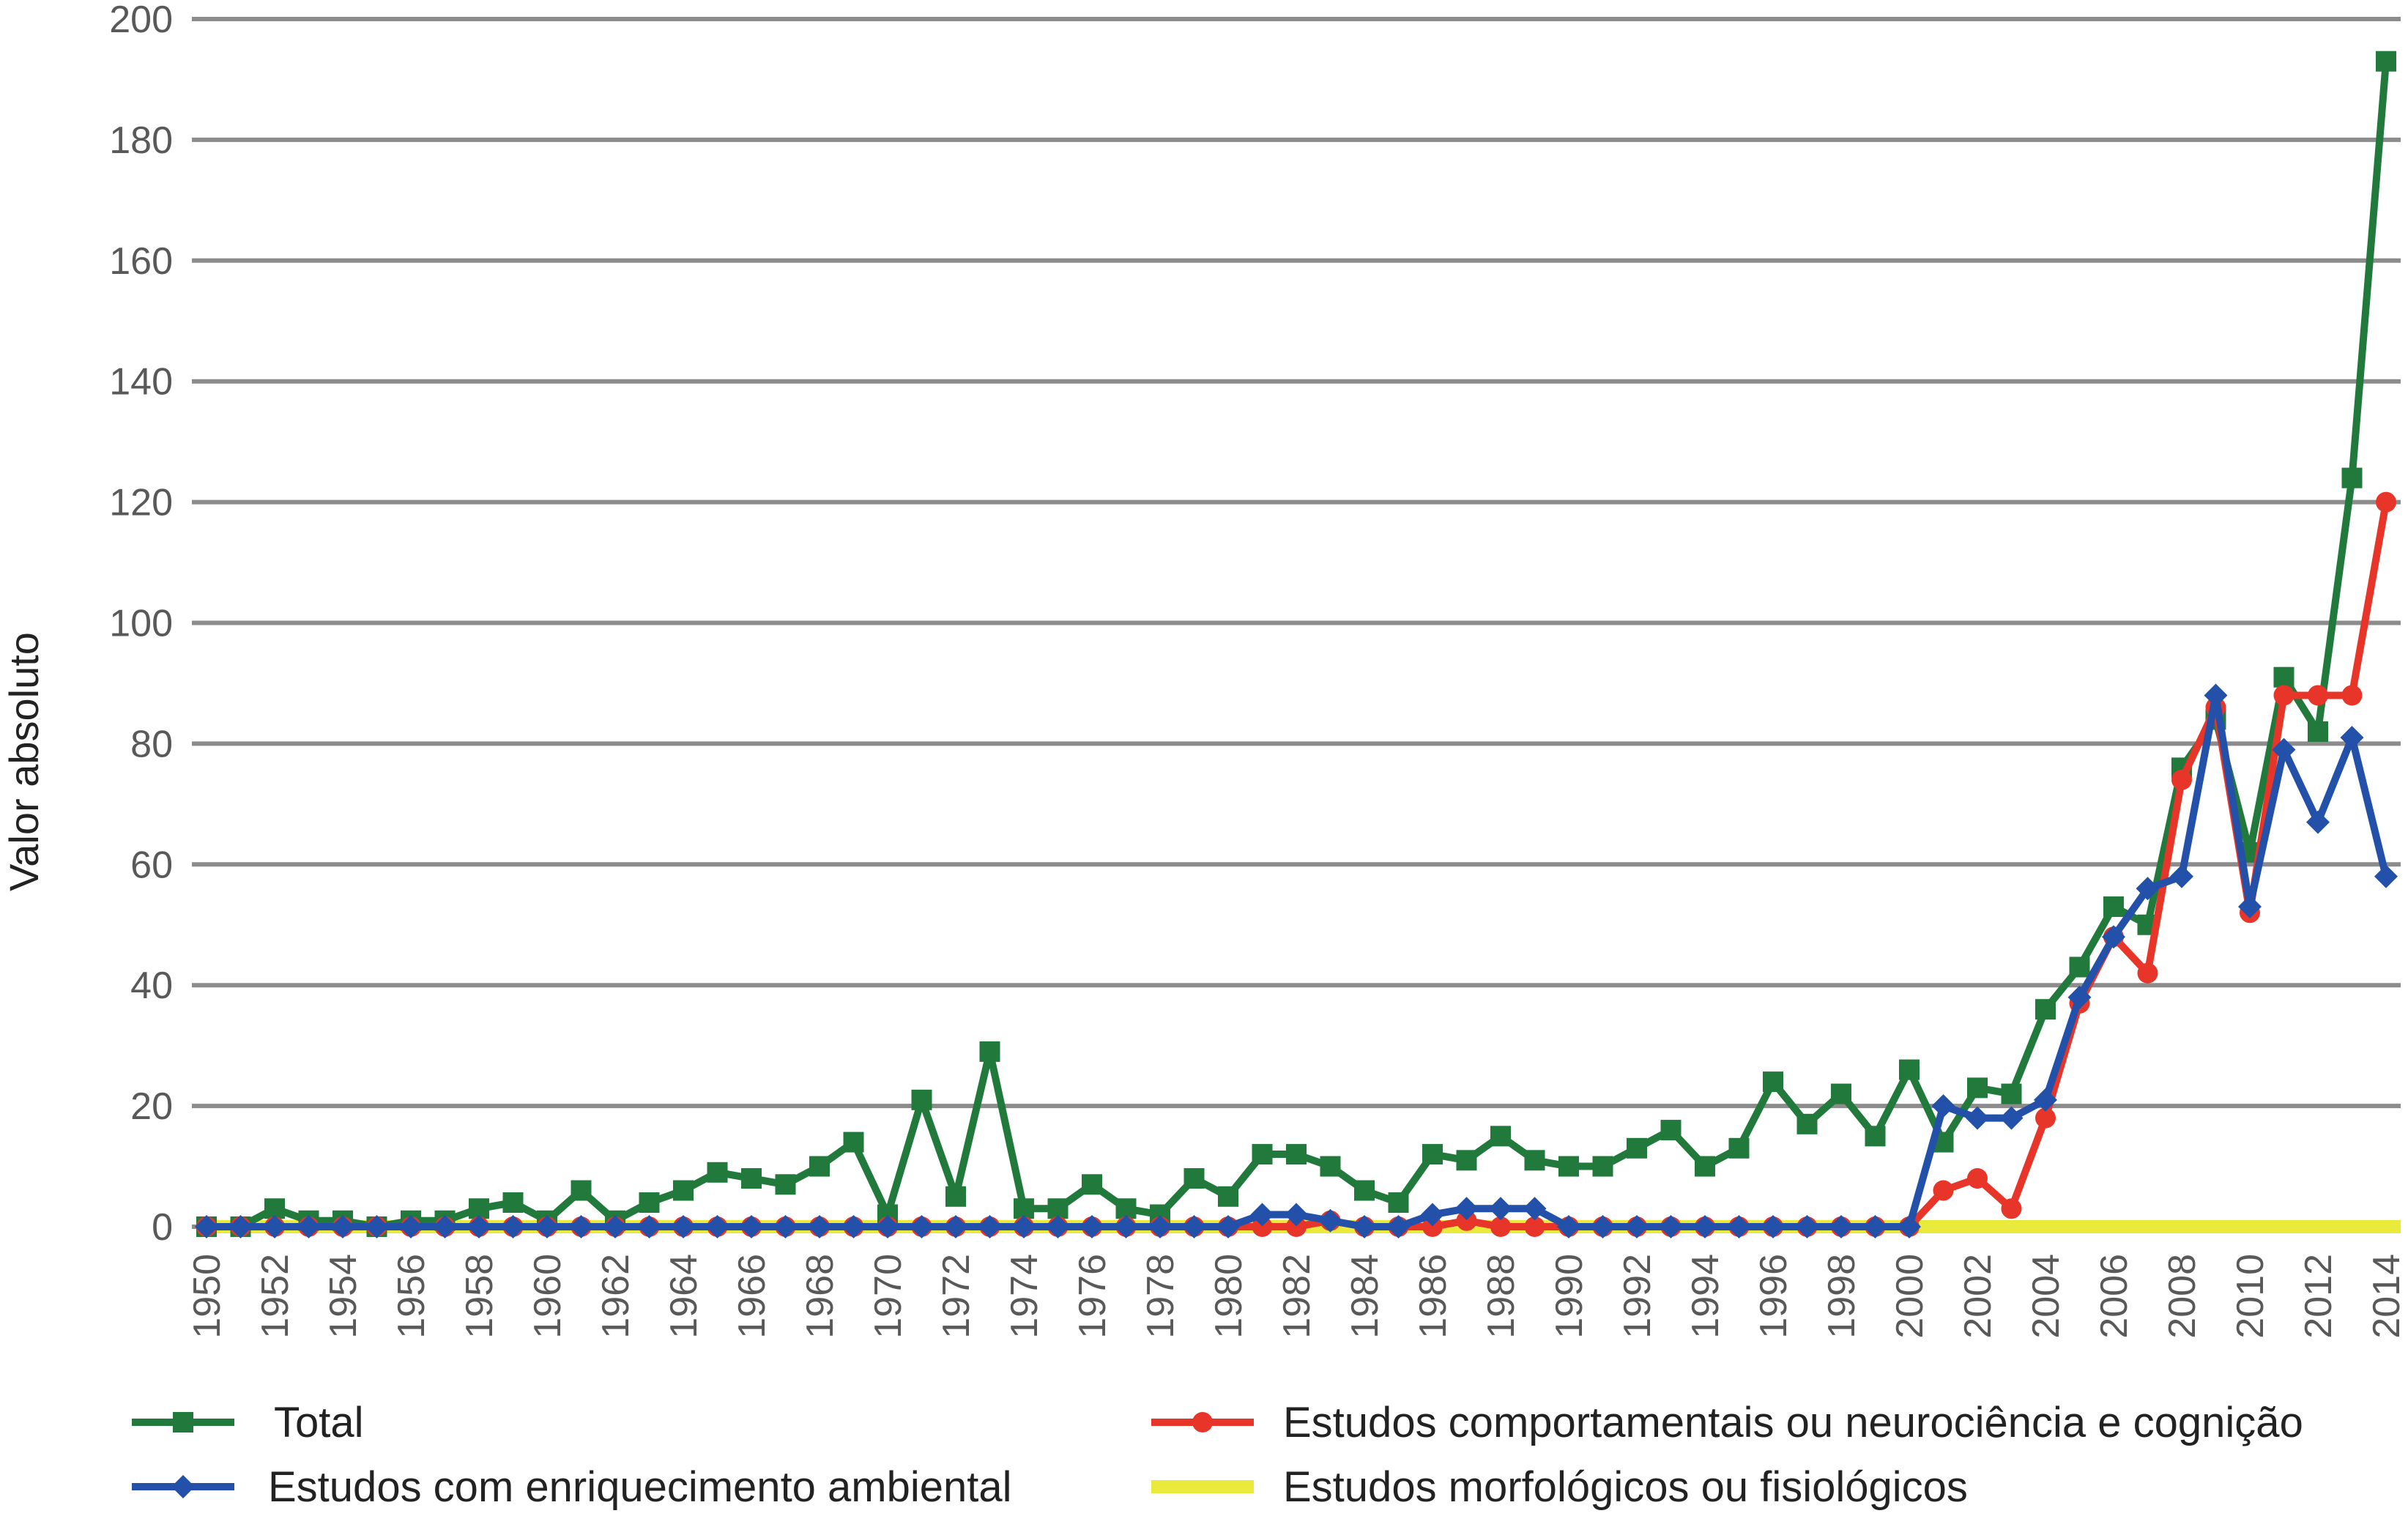 The width and height of the screenshot is (2408, 1516). I want to click on x-tick-label: 2014, so click(2387, 1296).